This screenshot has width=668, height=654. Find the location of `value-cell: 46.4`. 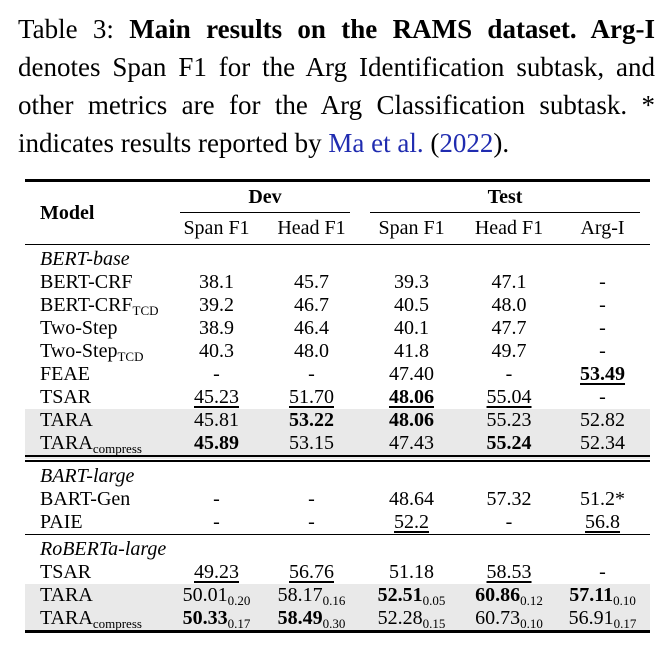

value-cell: 46.4 is located at coordinates (311, 328).